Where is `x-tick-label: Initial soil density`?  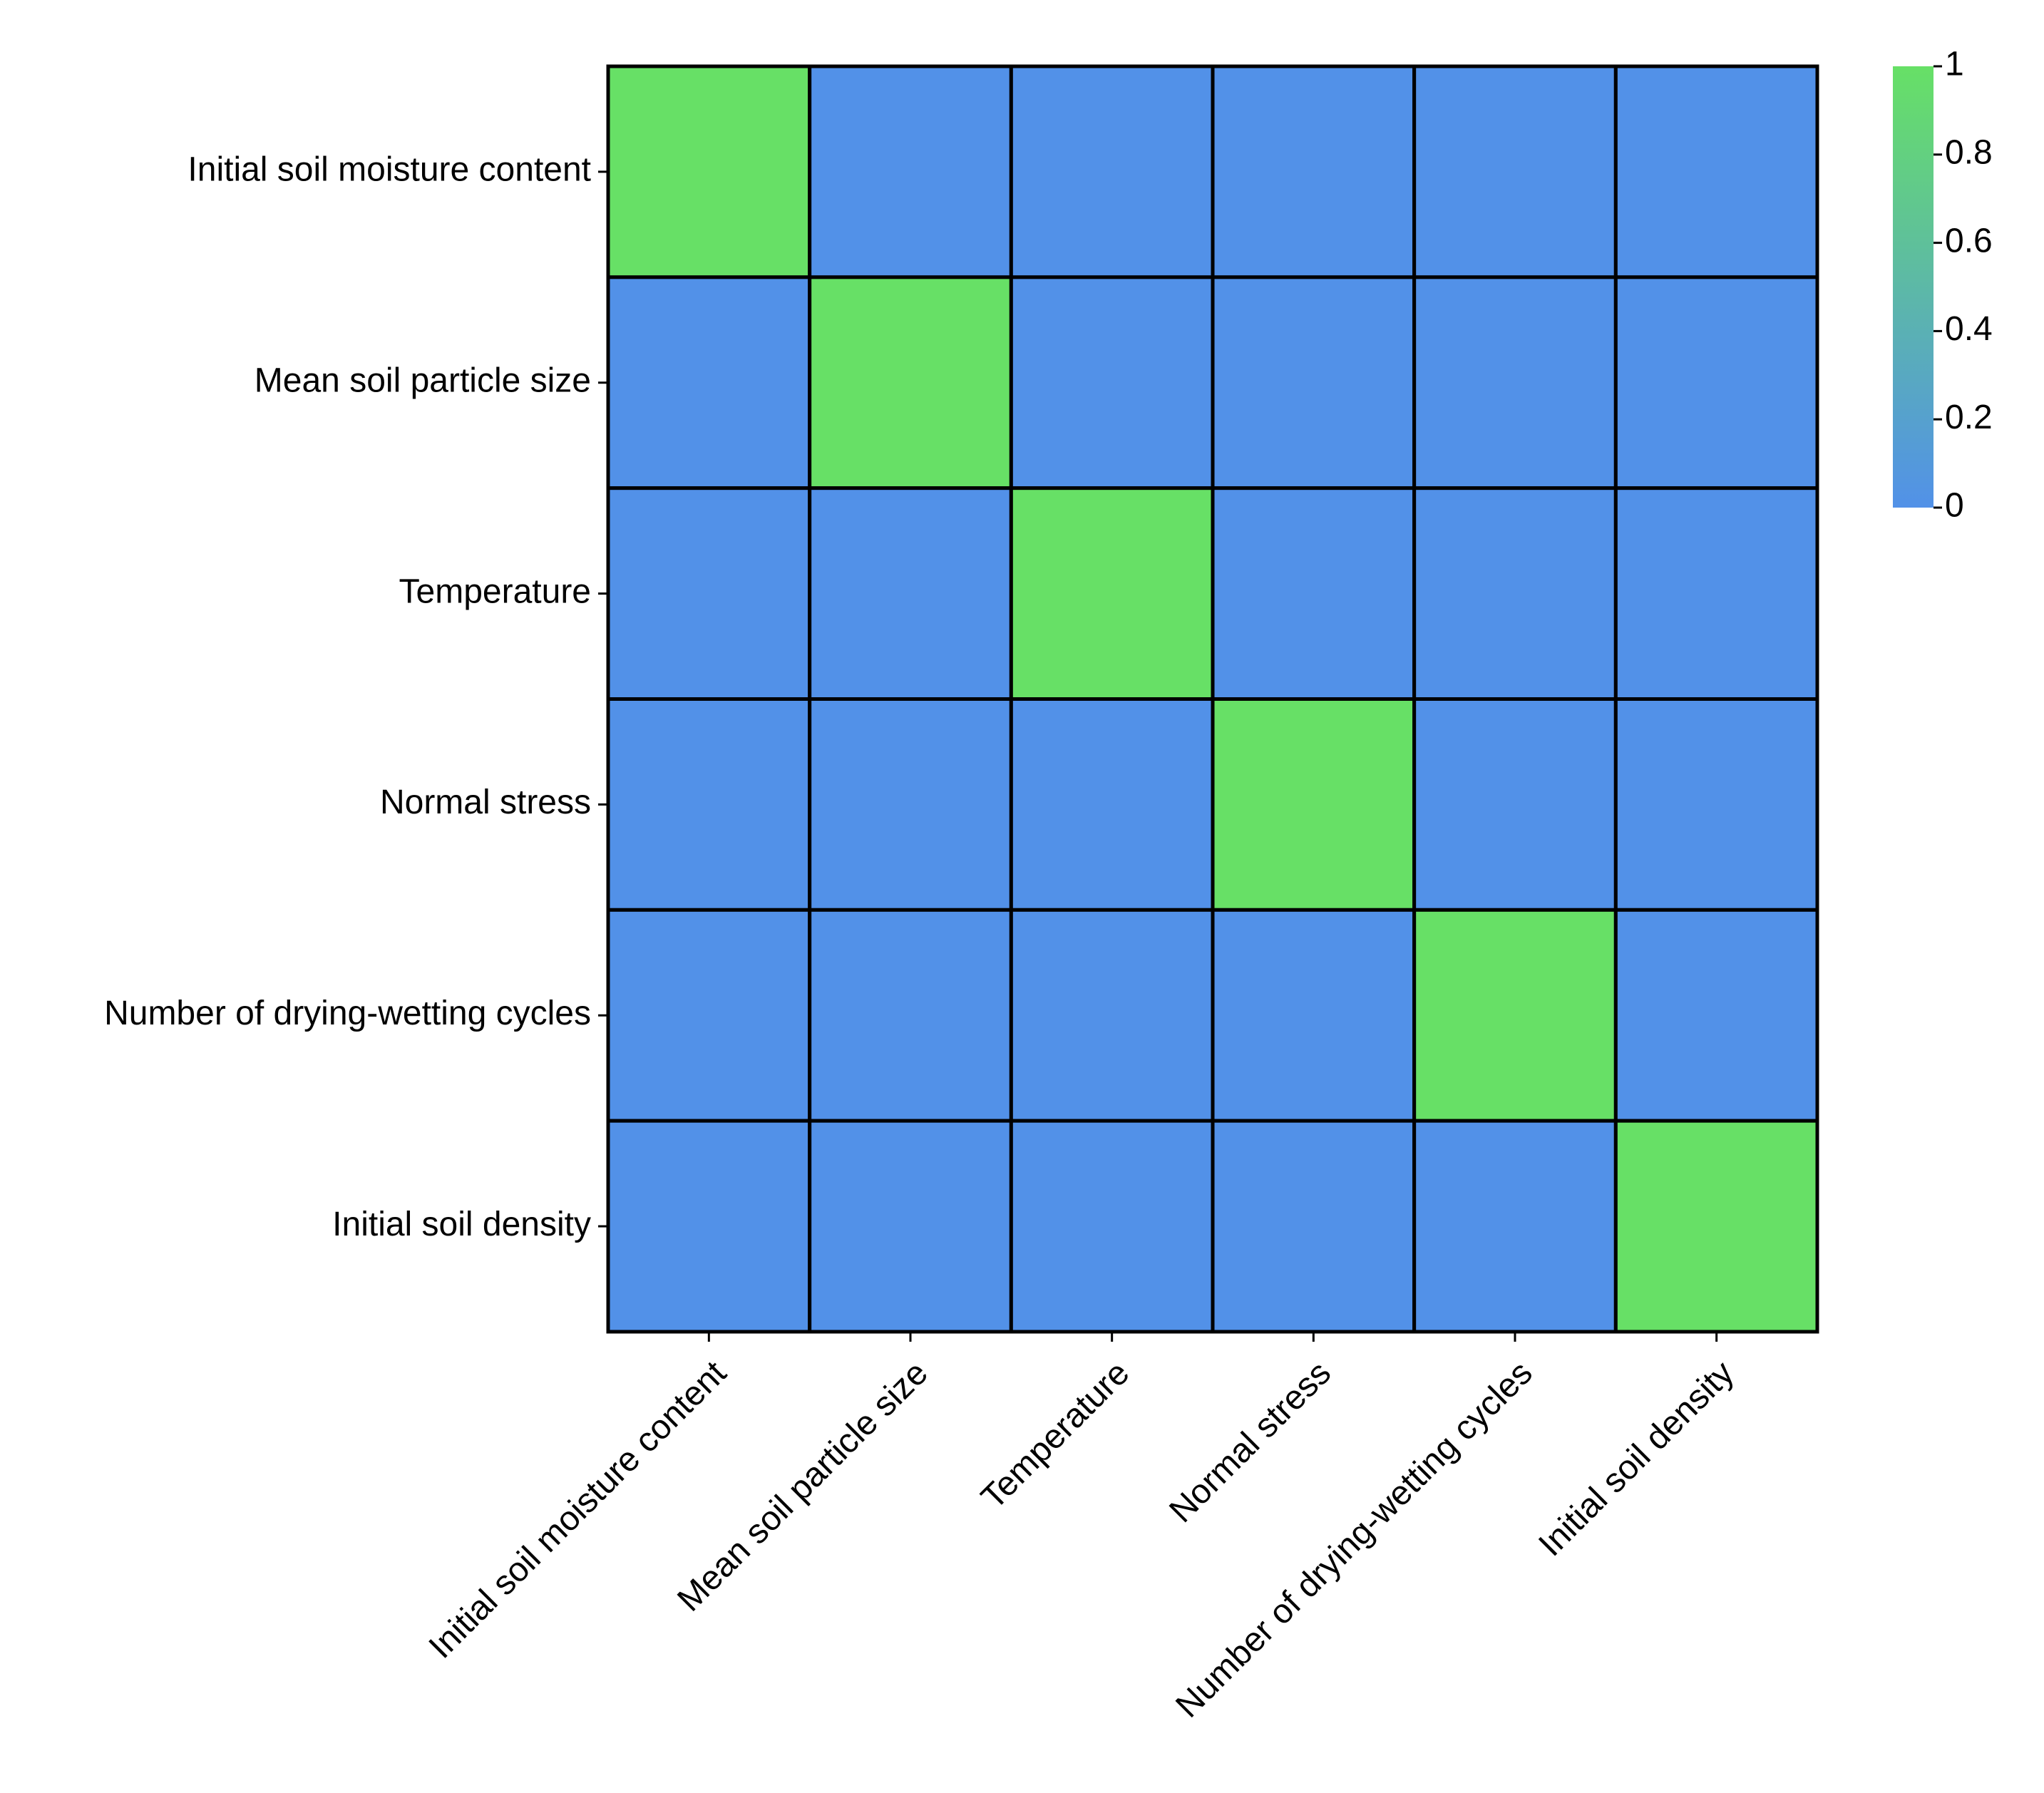
x-tick-label: Initial soil density is located at coordinates (1636, 1458).